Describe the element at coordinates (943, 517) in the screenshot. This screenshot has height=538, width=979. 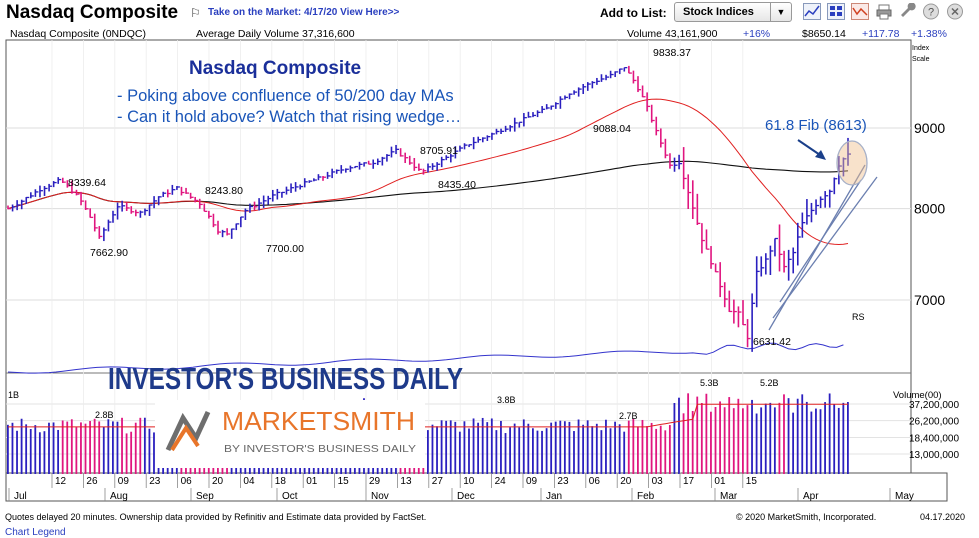
I see `footer-date: 04.17.2020` at that location.